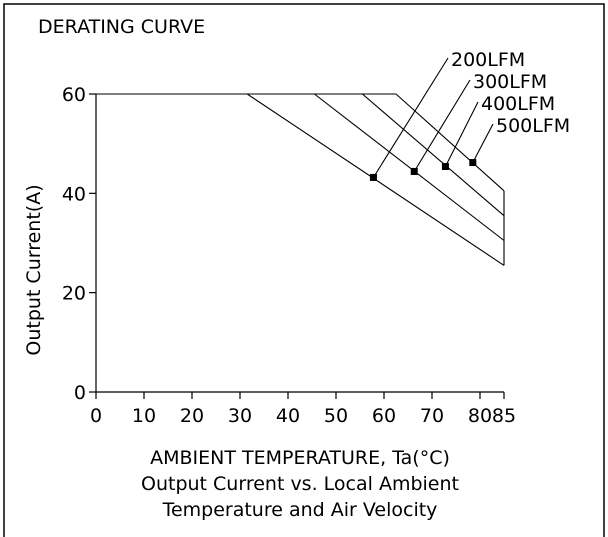  What do you see at coordinates (518, 104) in the screenshot?
I see `legend-label-400lfm: 400LFM` at bounding box center [518, 104].